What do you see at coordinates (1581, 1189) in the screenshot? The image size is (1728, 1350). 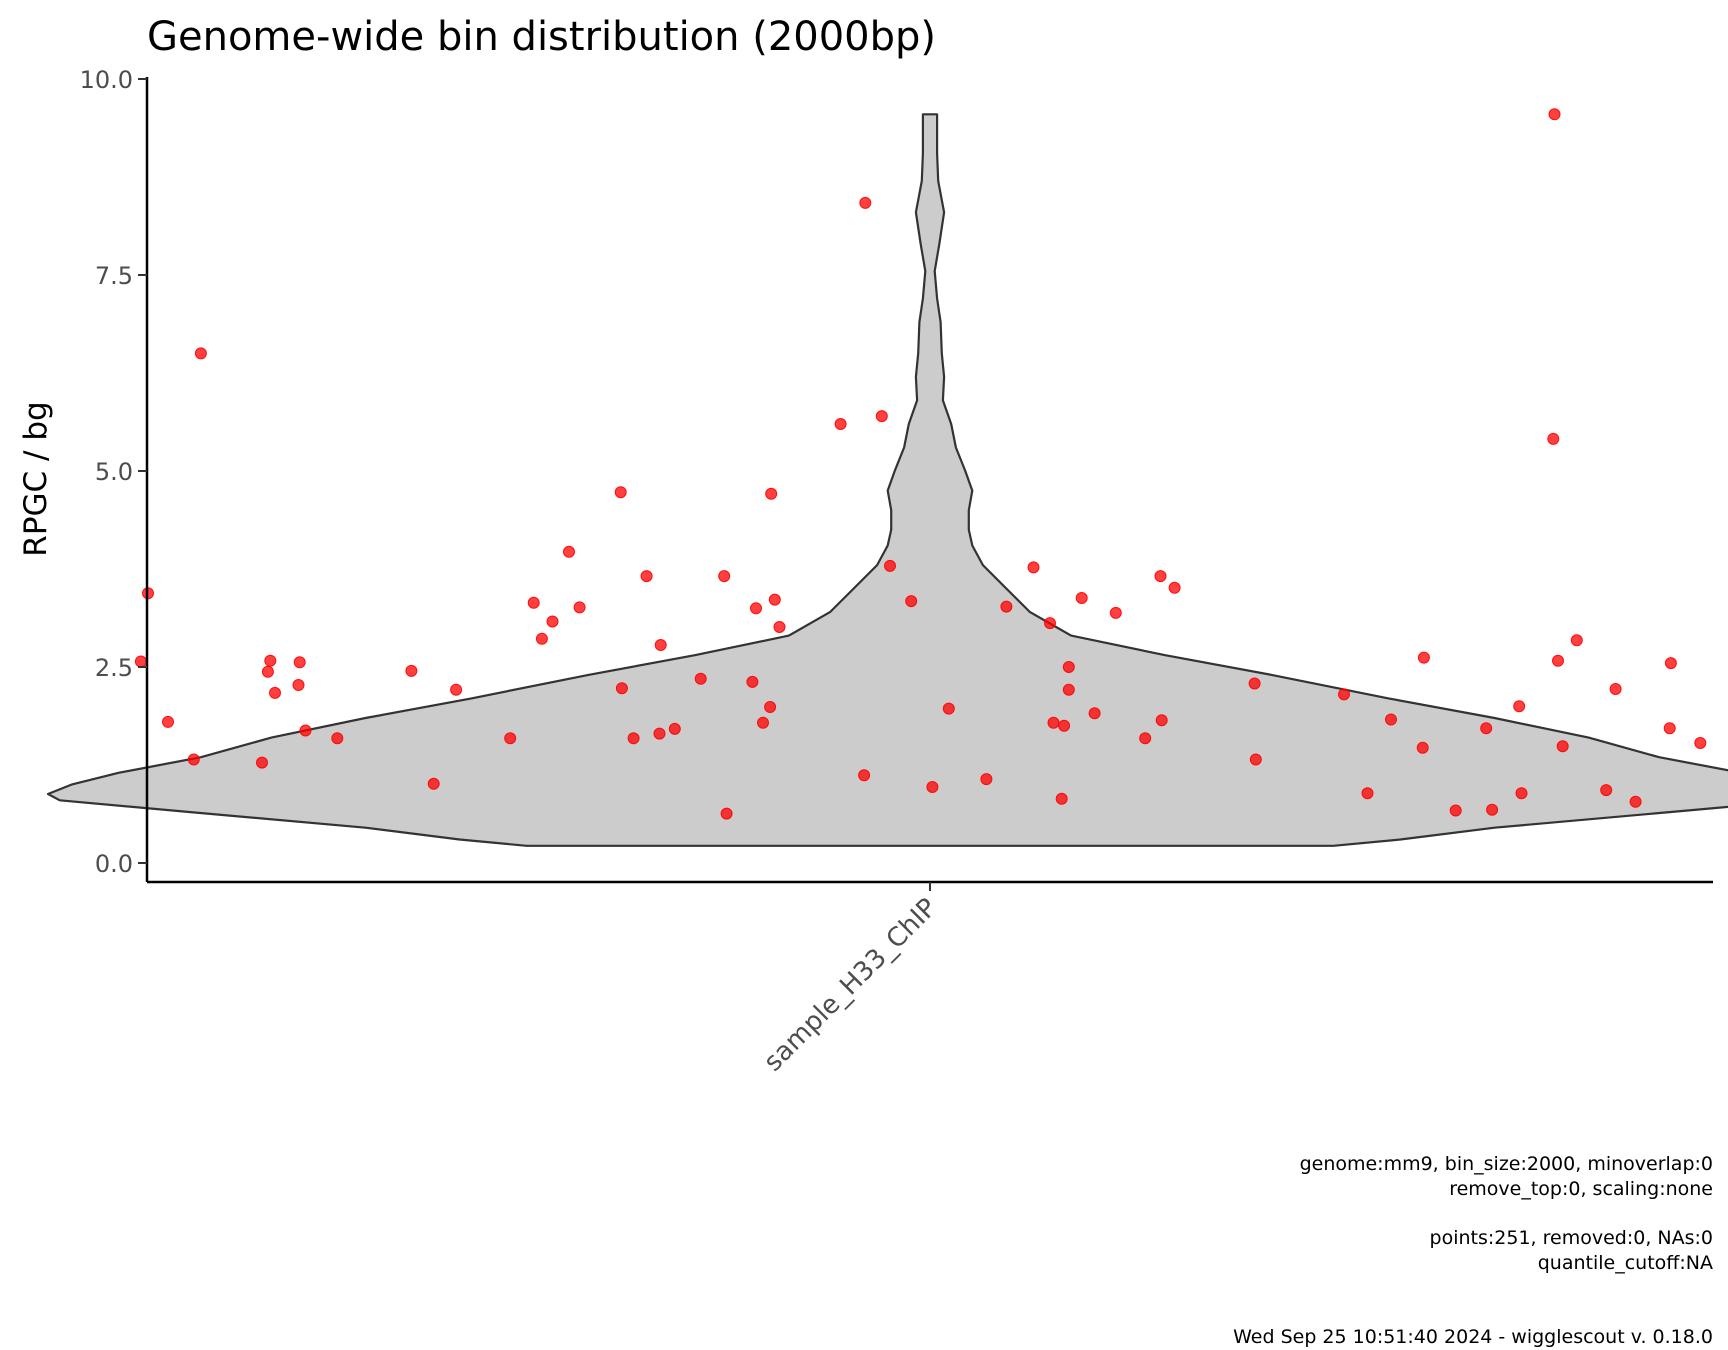 I see `caption-line-scaling: remove_top:0, scaling:none` at bounding box center [1581, 1189].